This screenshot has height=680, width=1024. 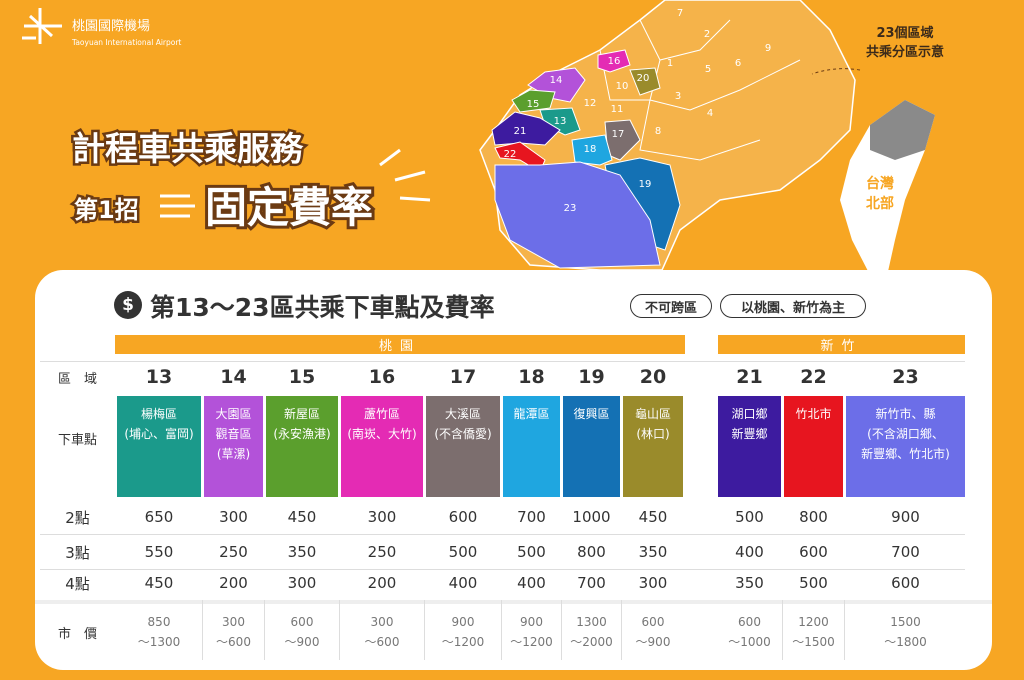 What do you see at coordinates (159, 622) in the screenshot?
I see `market-text: 850` at bounding box center [159, 622].